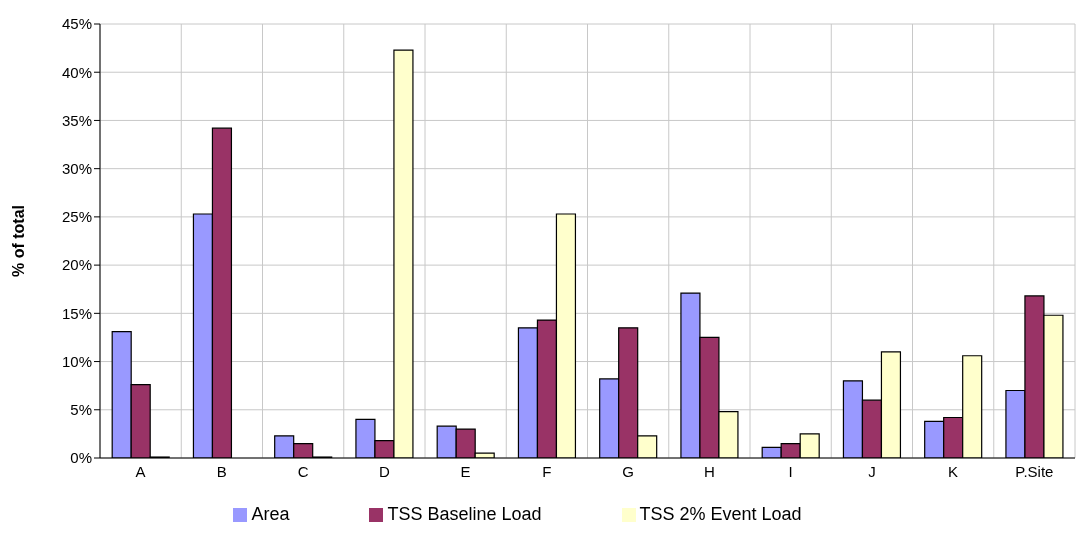 The width and height of the screenshot is (1084, 537). I want to click on x-tick-label: J, so click(872, 471).